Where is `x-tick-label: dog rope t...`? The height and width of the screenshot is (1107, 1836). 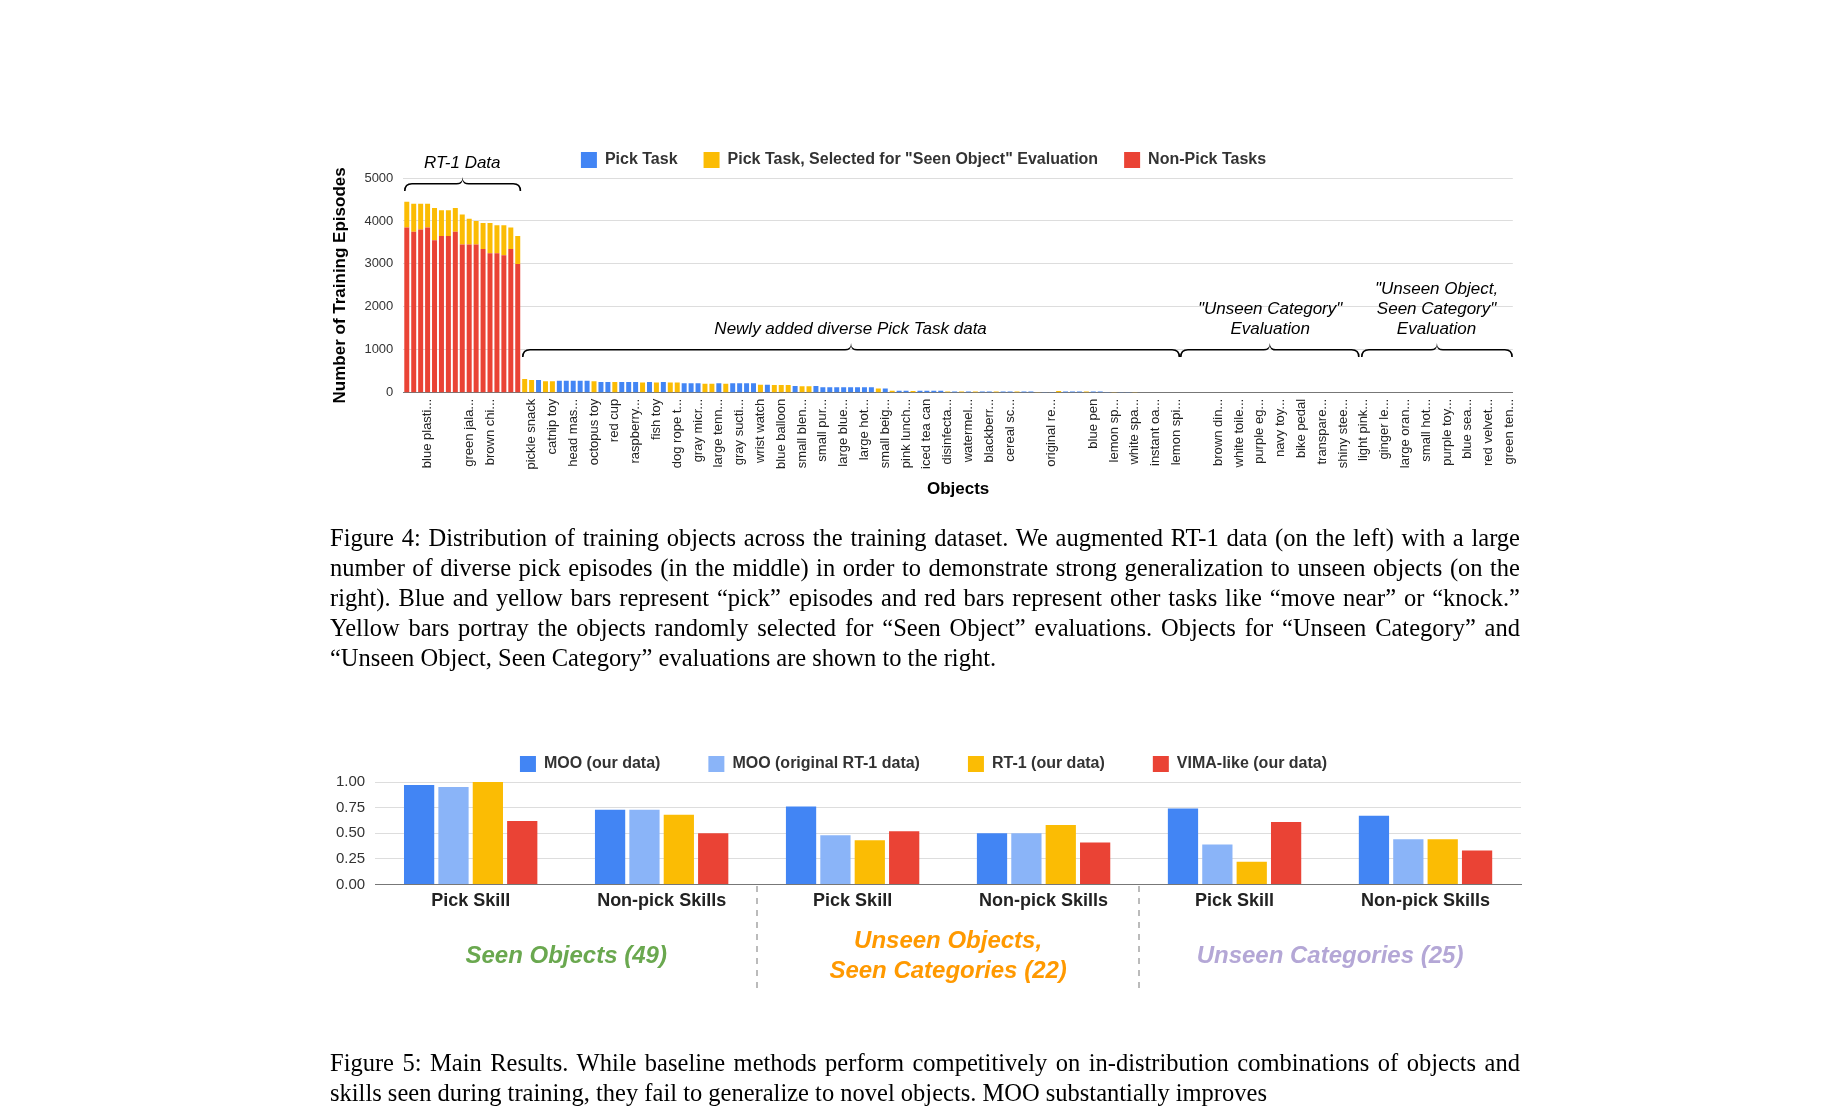
x-tick-label: dog rope t... is located at coordinates (676, 433).